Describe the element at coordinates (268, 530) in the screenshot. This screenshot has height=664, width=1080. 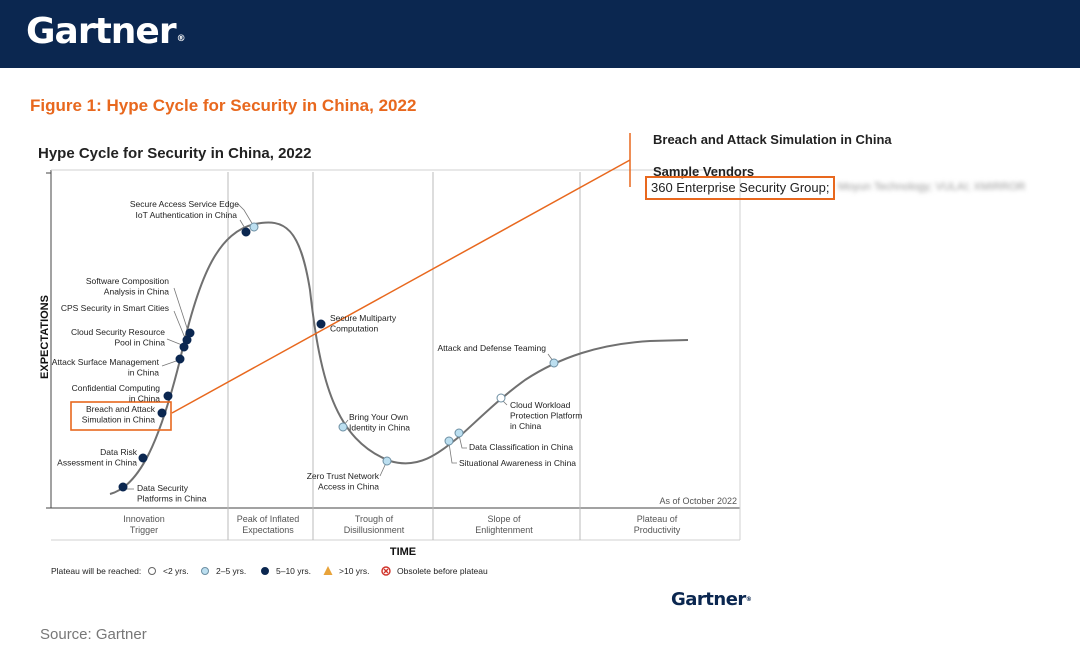
I see `phase-label: Expectations` at that location.